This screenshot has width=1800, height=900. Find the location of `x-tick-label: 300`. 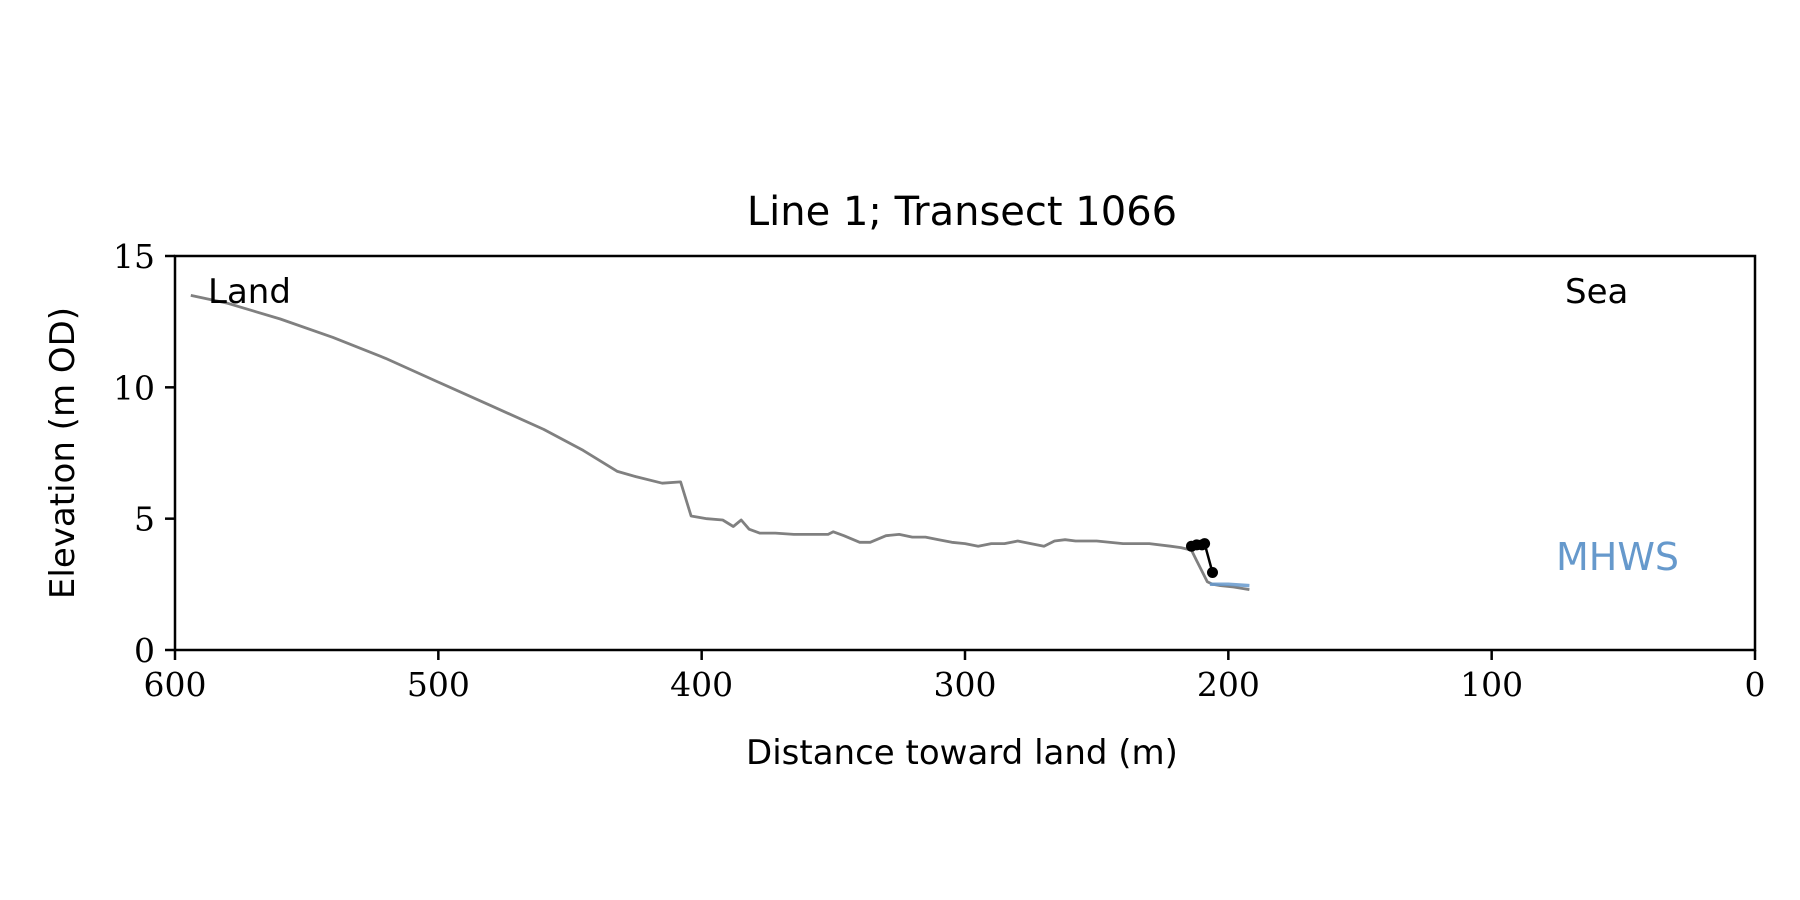

x-tick-label: 300 is located at coordinates (965, 684).